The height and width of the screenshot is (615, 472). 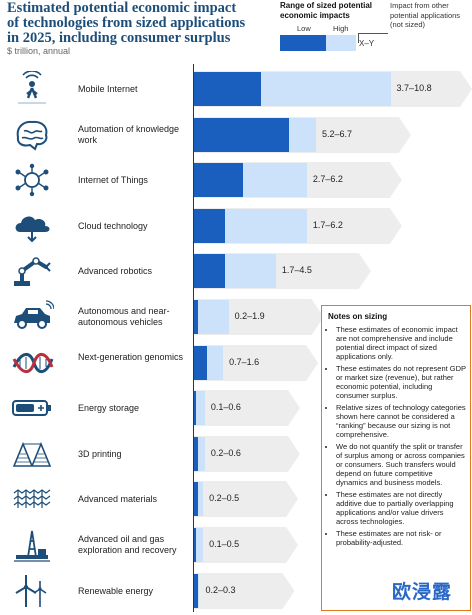 I want to click on range-label: 0.1–0.5, so click(x=224, y=544).